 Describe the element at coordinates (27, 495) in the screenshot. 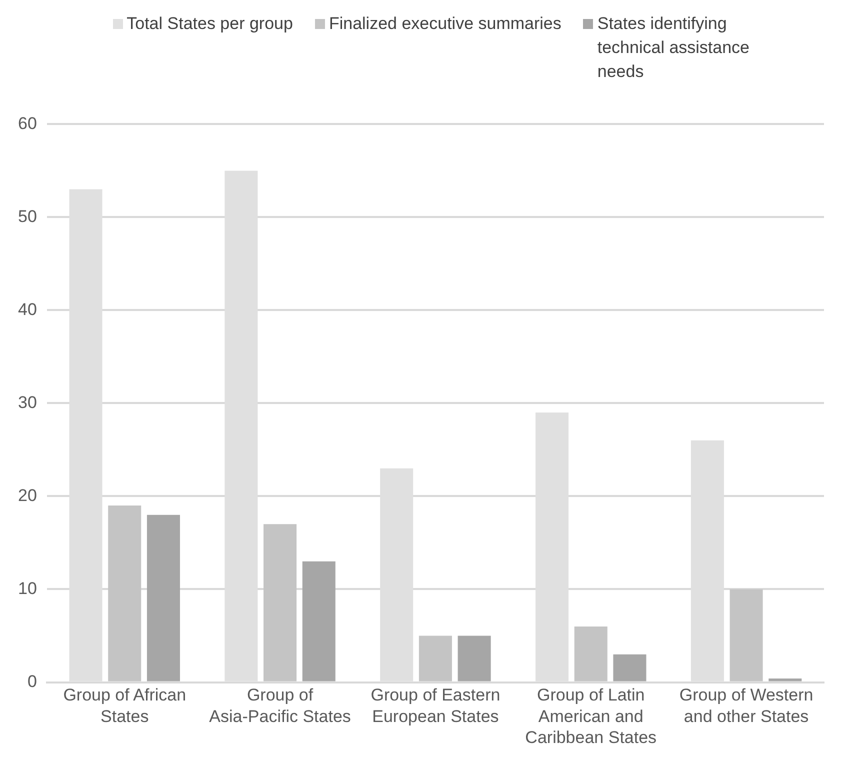

I see `y-tick-label: 20` at that location.